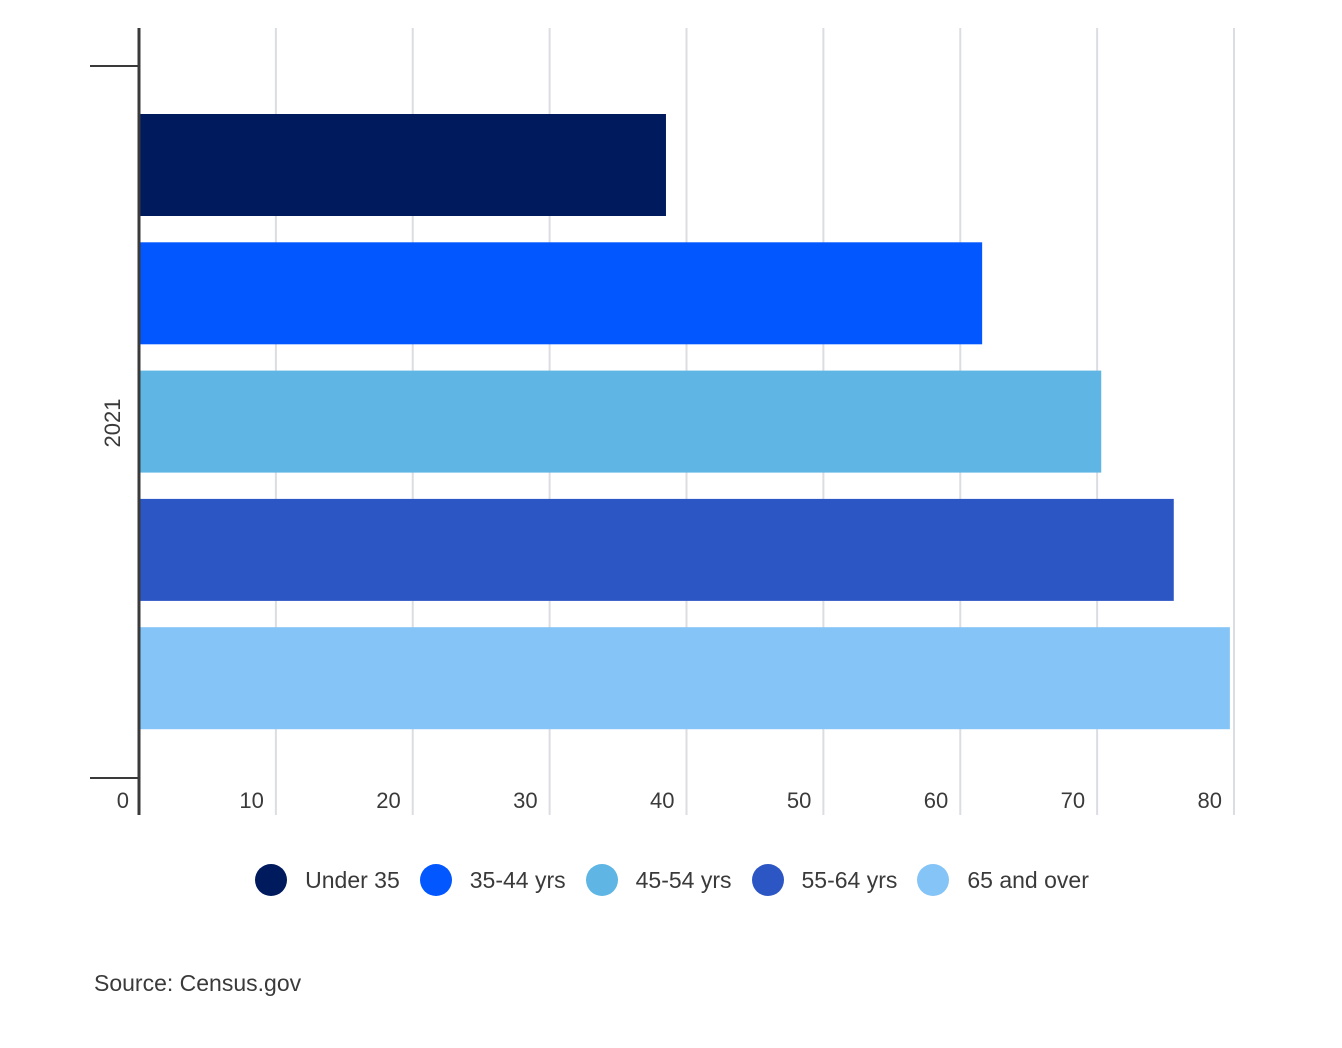 The image size is (1342, 1048). I want to click on x-tick-label-60: 60, so click(936, 800).